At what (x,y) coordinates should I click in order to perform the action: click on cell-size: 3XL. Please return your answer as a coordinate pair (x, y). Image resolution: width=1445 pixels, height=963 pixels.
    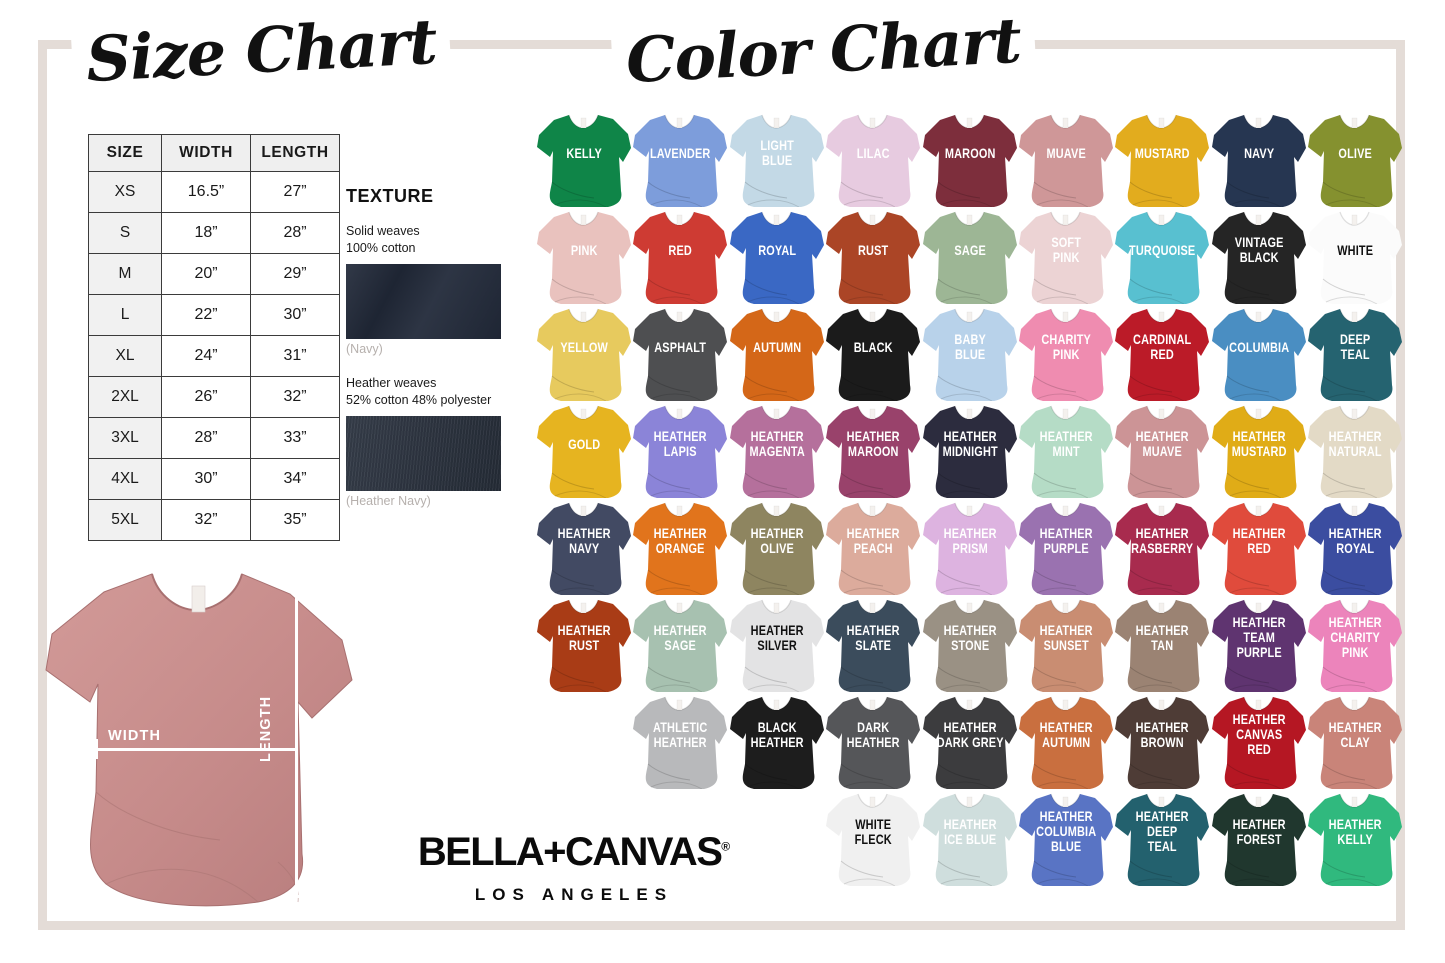
    Looking at the image, I should click on (125, 438).